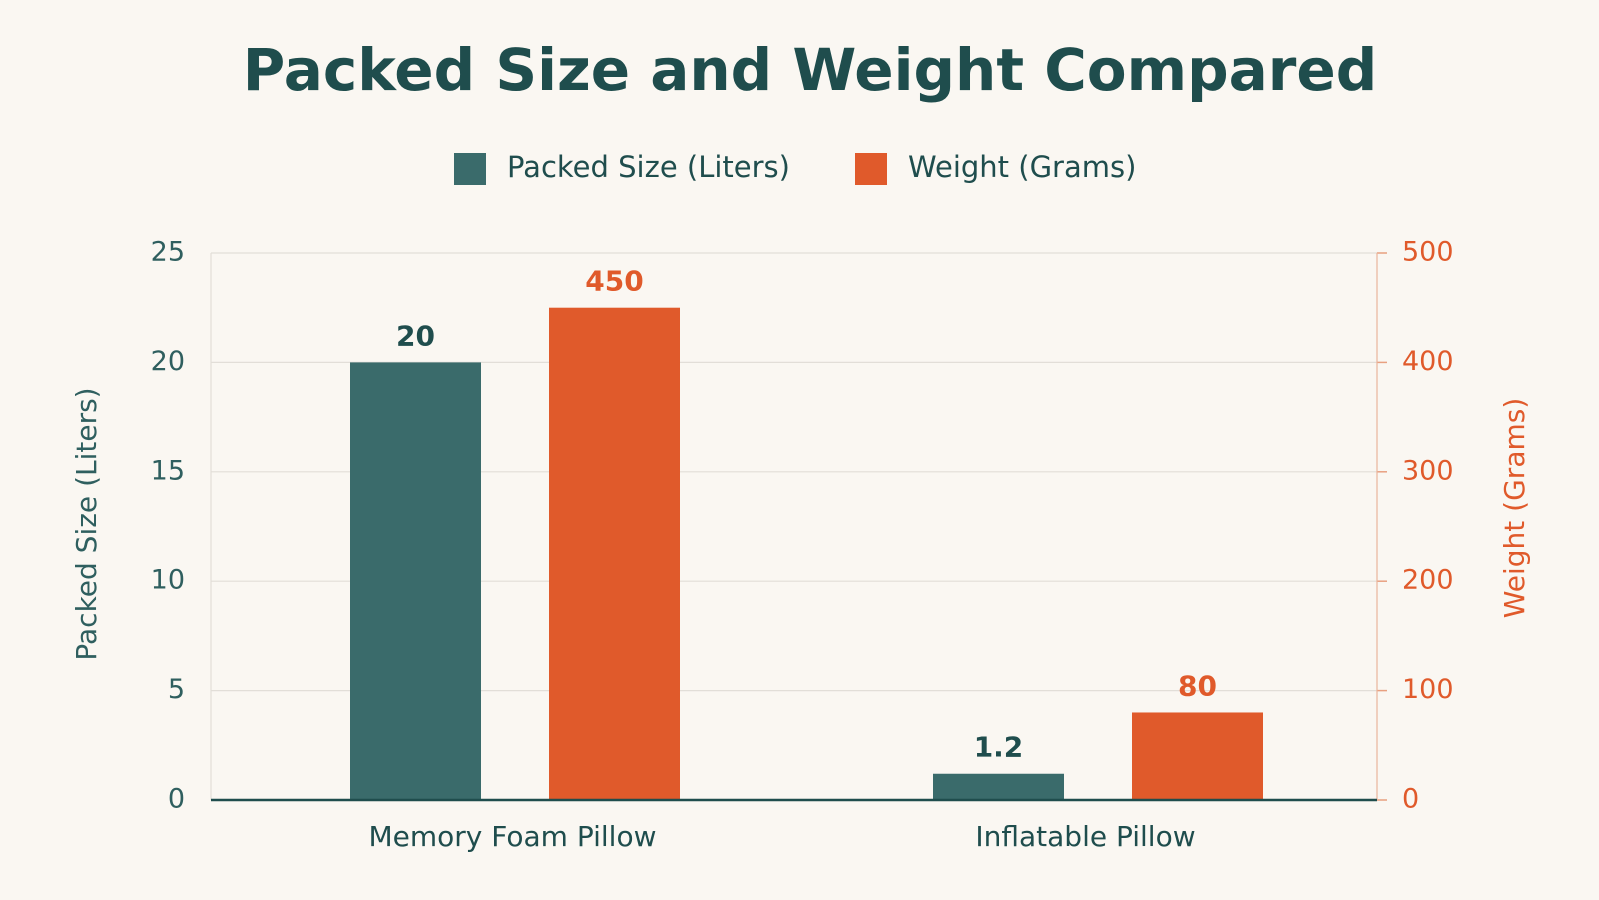 The width and height of the screenshot is (1599, 900). Describe the element at coordinates (1022, 167) in the screenshot. I see `legend-label: Weight (Grams)` at that location.